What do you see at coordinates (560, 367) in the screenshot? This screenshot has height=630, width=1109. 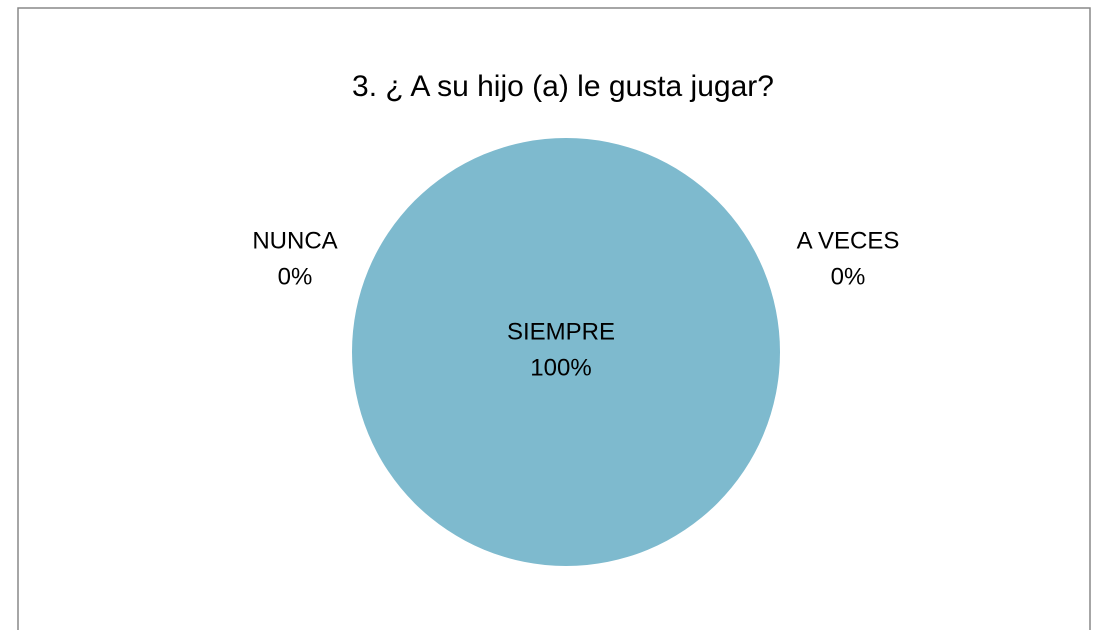 I see `slice-value-label: 100%` at bounding box center [560, 367].